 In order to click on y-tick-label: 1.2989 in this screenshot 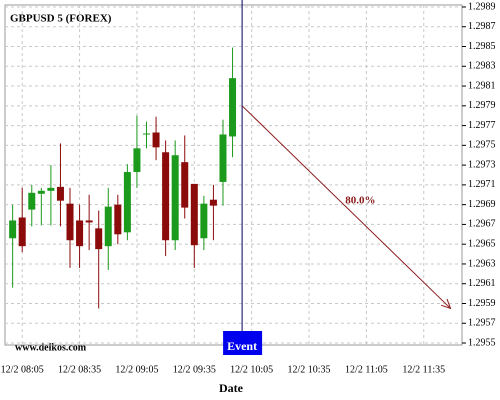, I will do `click(482, 6)`.